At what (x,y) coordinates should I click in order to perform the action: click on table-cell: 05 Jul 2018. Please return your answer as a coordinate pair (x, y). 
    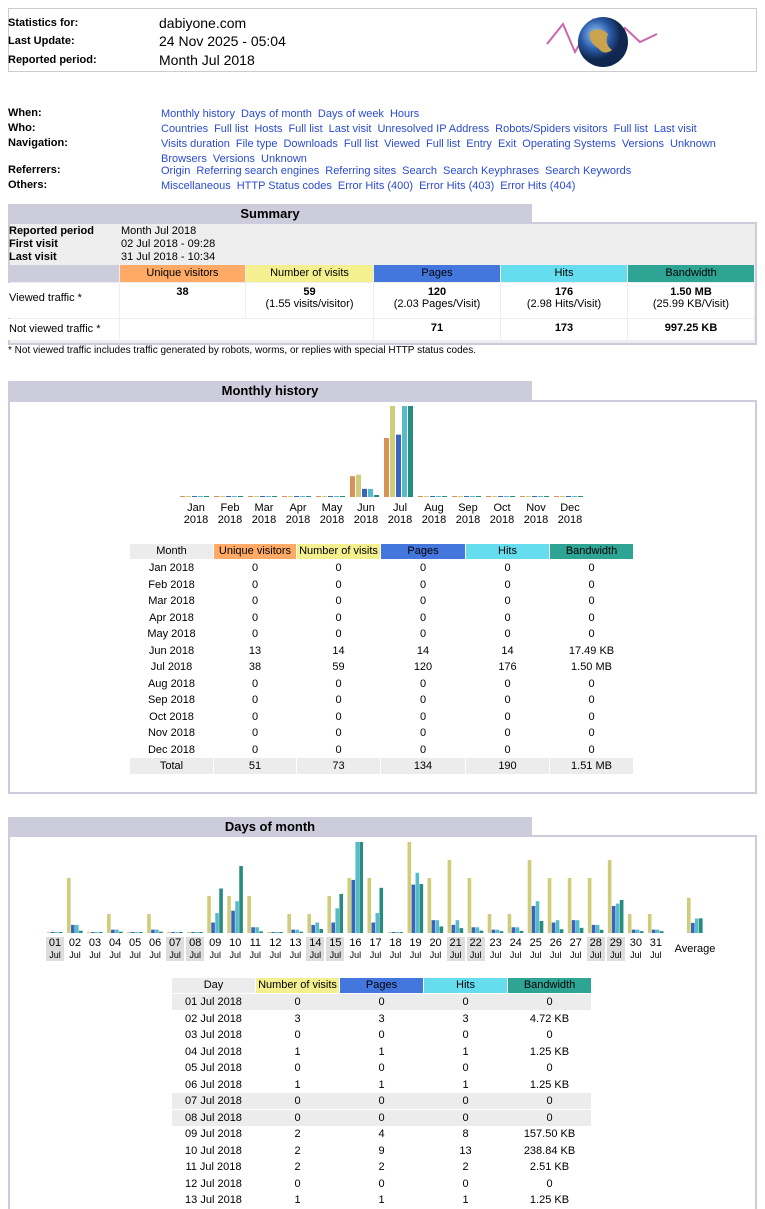
    Looking at the image, I should click on (213, 1068).